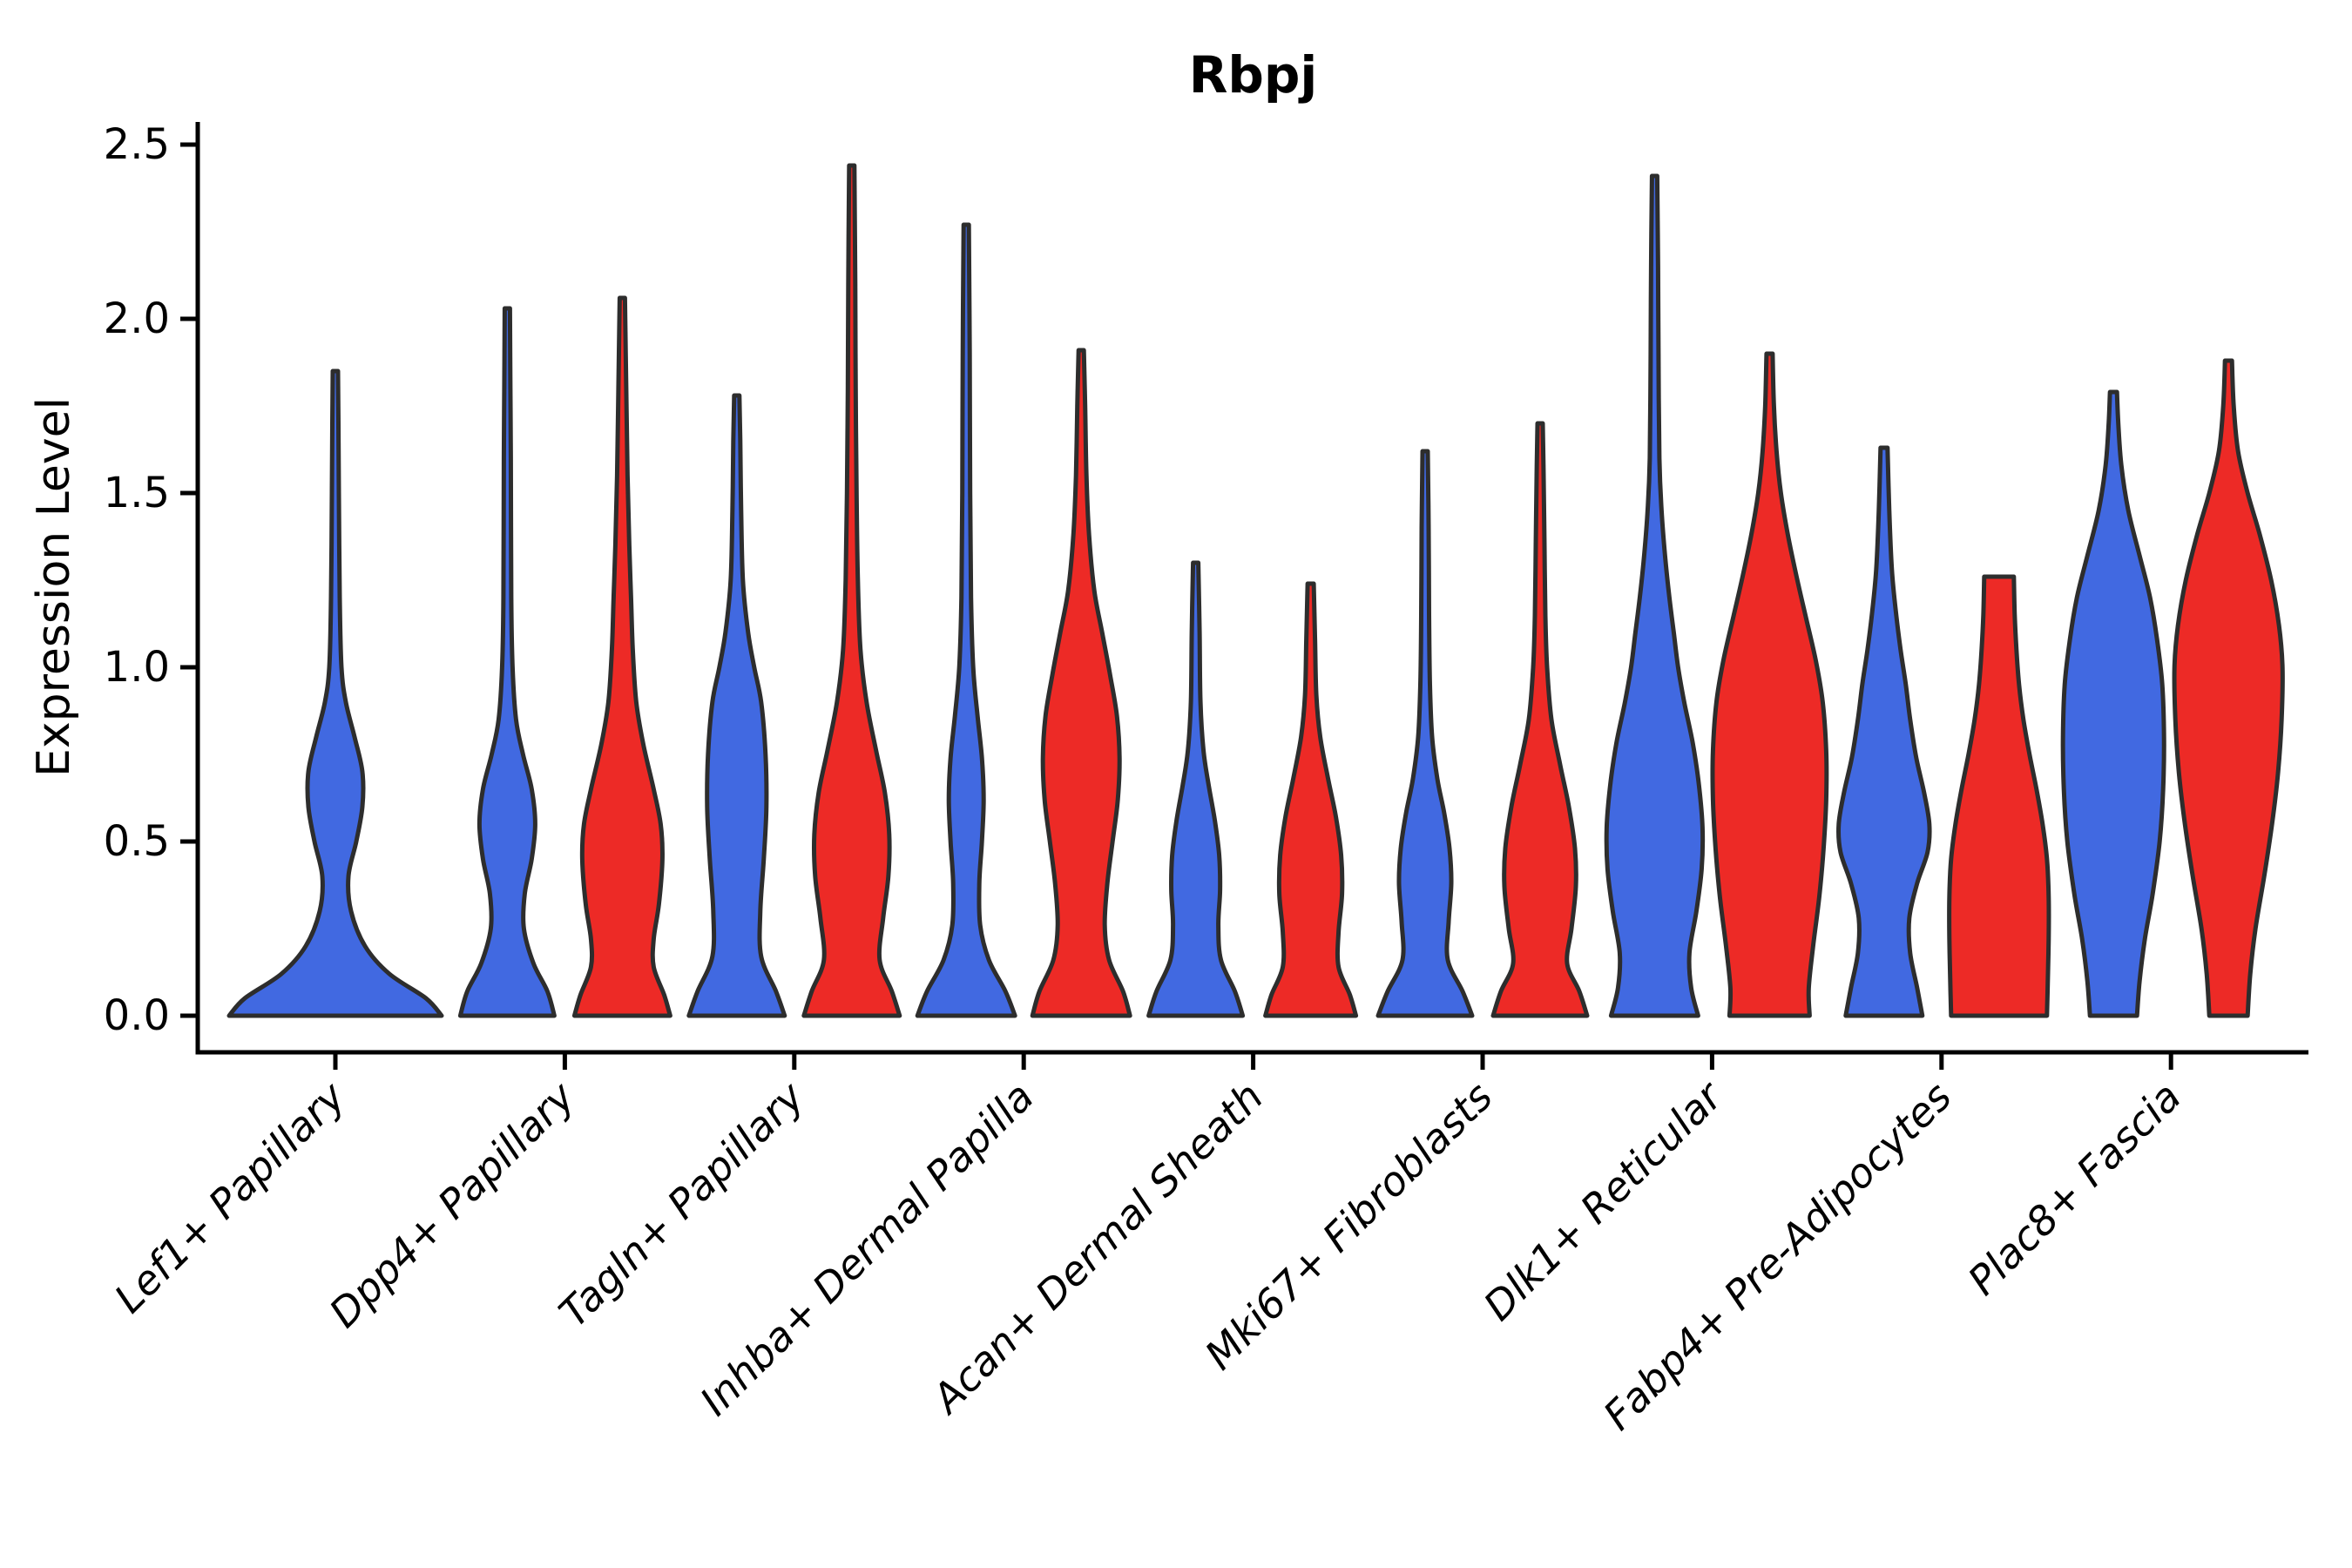 This screenshot has height=1568, width=2352. I want to click on violin-fabp4-pre-adipocytes-blue, so click(1883, 731).